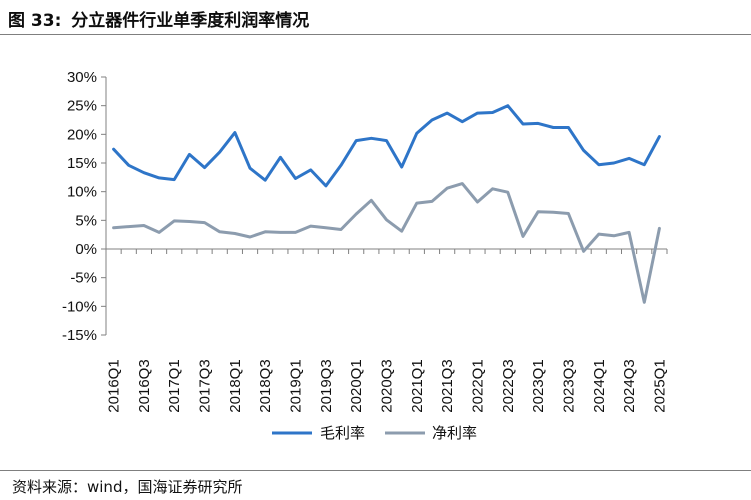 This screenshot has width=751, height=500. What do you see at coordinates (82, 163) in the screenshot?
I see `y-tick-label: 15%` at bounding box center [82, 163].